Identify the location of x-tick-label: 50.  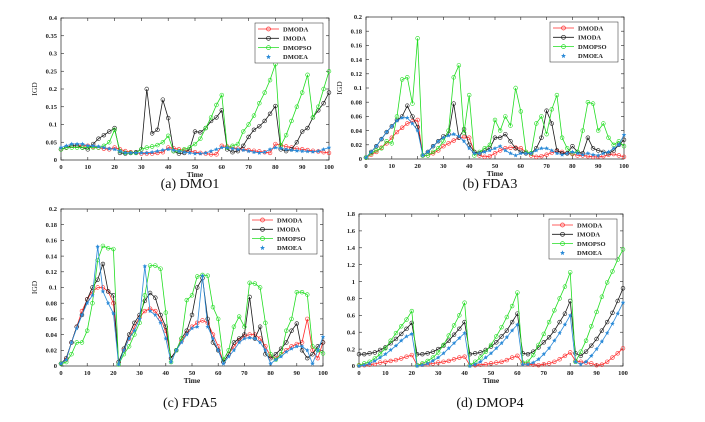
(192, 373).